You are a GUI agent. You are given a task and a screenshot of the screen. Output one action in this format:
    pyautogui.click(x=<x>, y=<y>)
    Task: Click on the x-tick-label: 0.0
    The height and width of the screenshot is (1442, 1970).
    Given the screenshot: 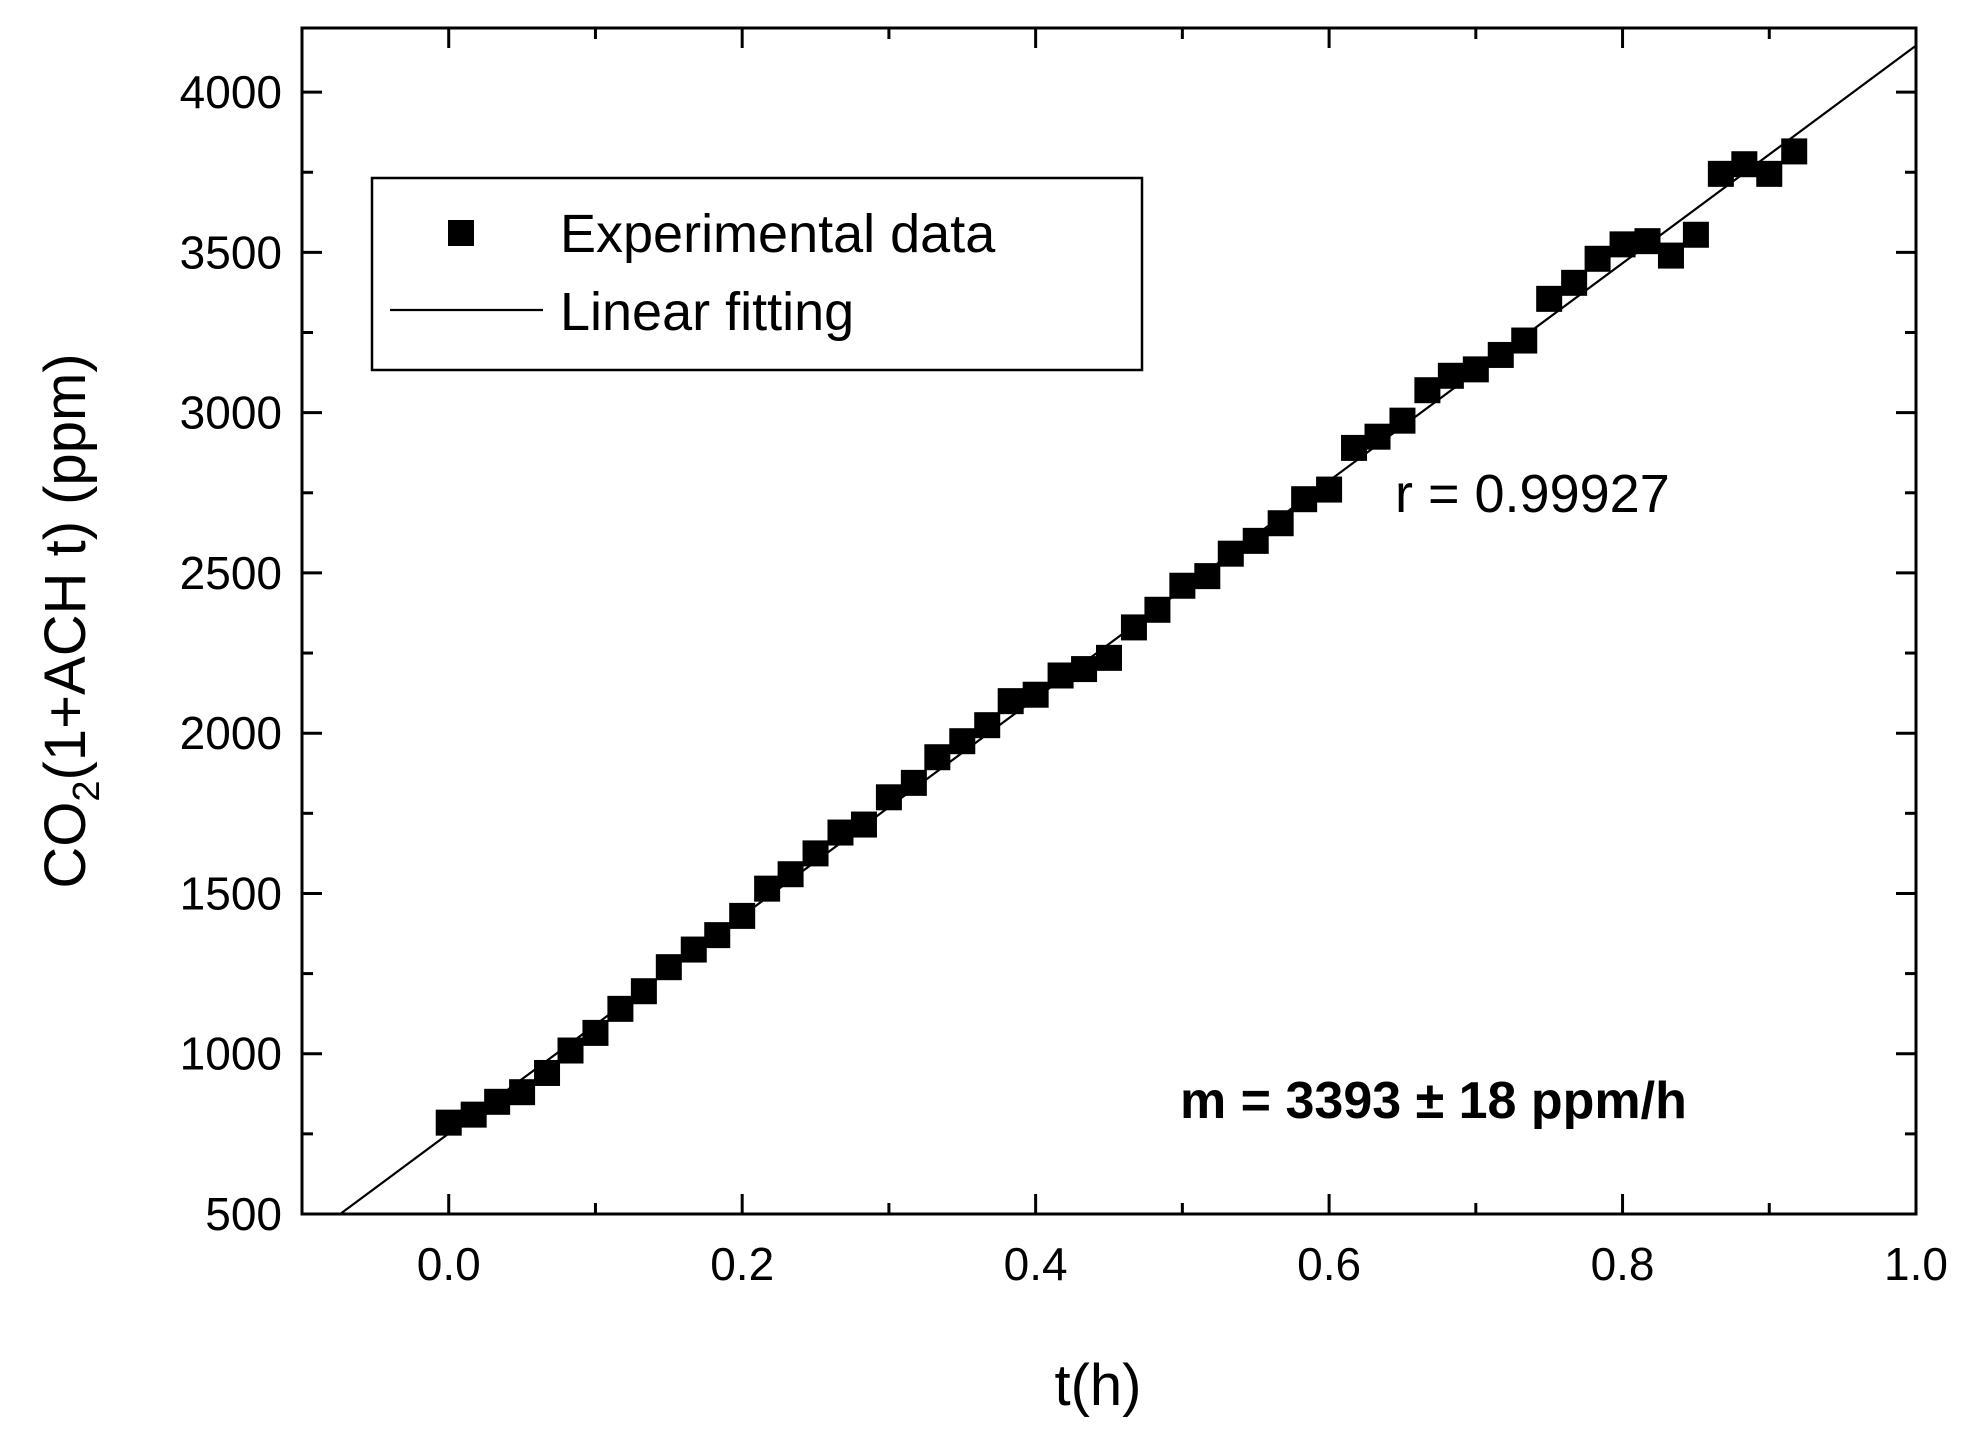 What is the action you would take?
    pyautogui.click(x=449, y=1264)
    